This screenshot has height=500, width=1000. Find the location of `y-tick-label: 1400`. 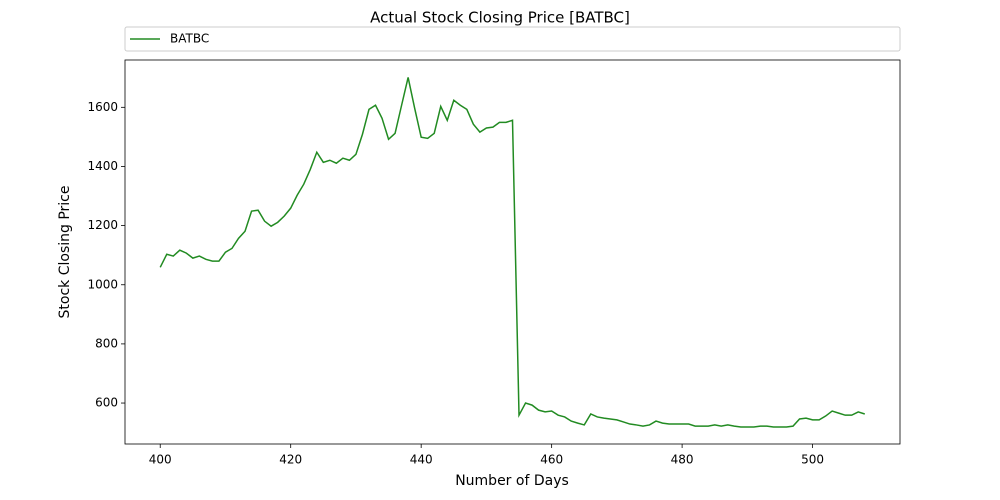

y-tick-label: 1400 is located at coordinates (102, 166).